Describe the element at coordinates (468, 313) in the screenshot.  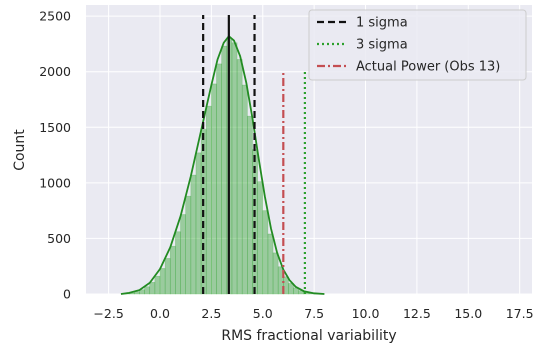
I see `x-tick-label: 15.0` at that location.